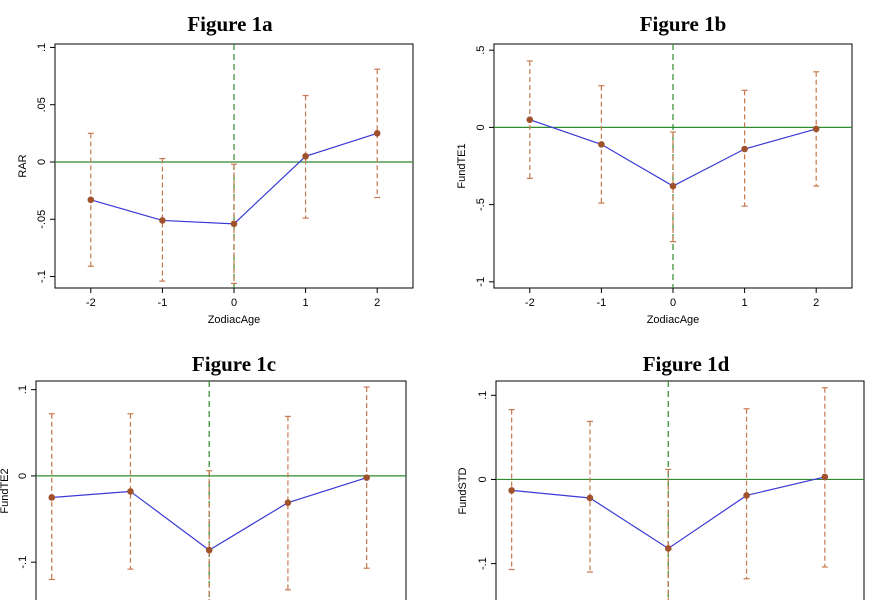  What do you see at coordinates (463, 490) in the screenshot?
I see `y-axis-label: FundSTD` at bounding box center [463, 490].